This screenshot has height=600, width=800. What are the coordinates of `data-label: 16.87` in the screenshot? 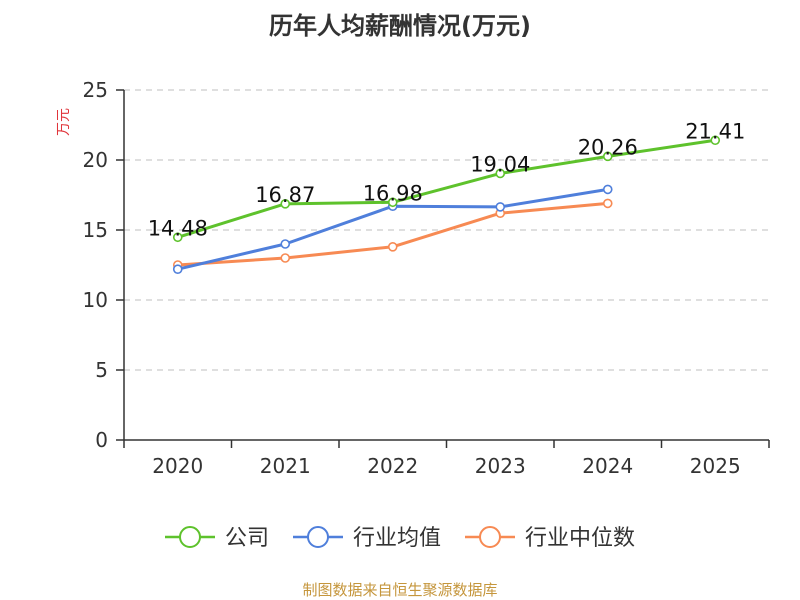 It's located at (285, 195).